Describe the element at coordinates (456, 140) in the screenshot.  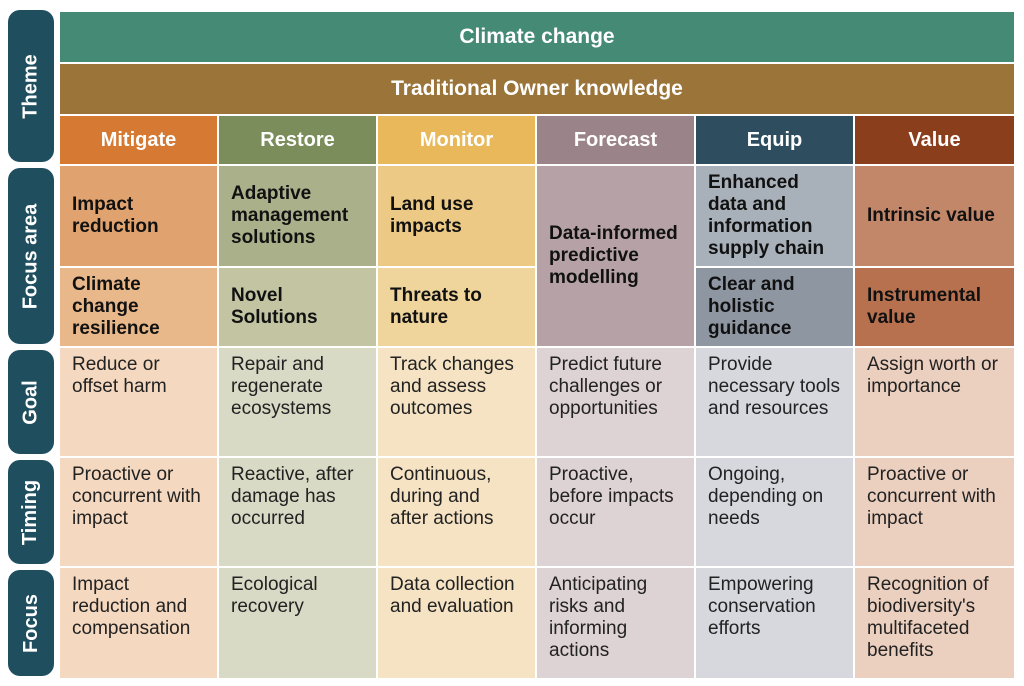
I see `column-header-monitor: Monitor` at that location.